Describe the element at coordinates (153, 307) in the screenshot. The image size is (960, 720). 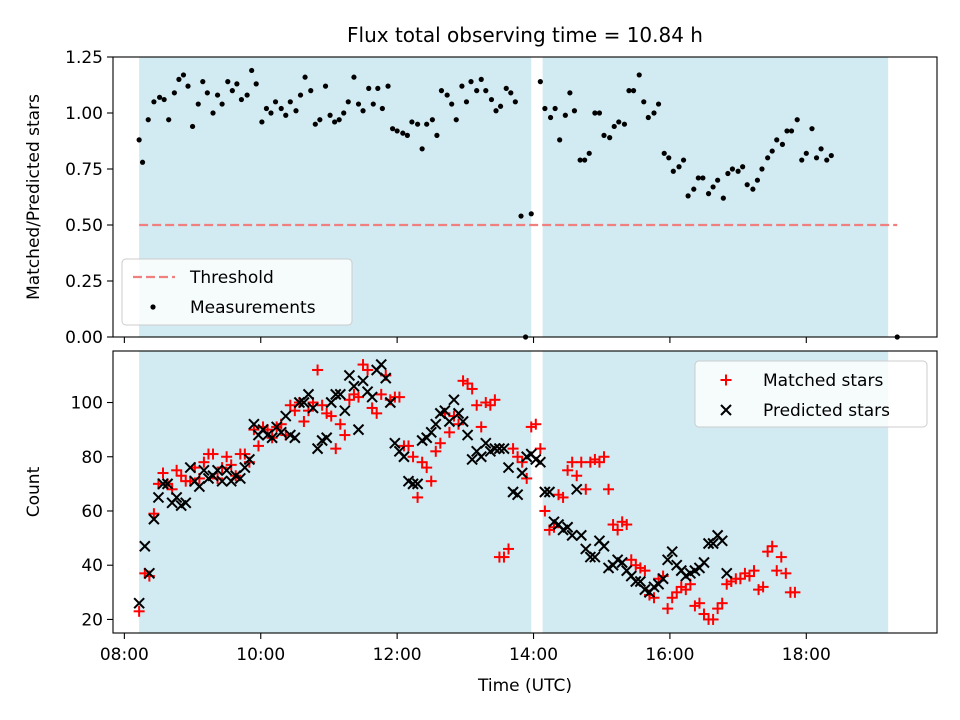
I see `legend-measurement-swatch` at that location.